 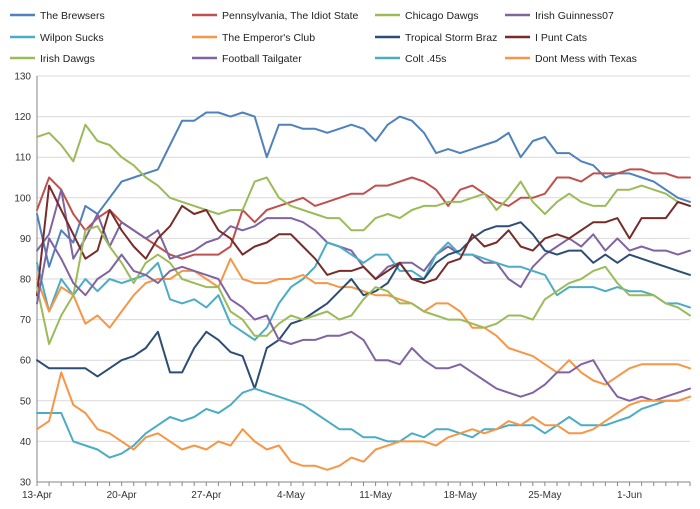 I want to click on legend-label: Dont Mess with Texas, so click(x=586, y=59).